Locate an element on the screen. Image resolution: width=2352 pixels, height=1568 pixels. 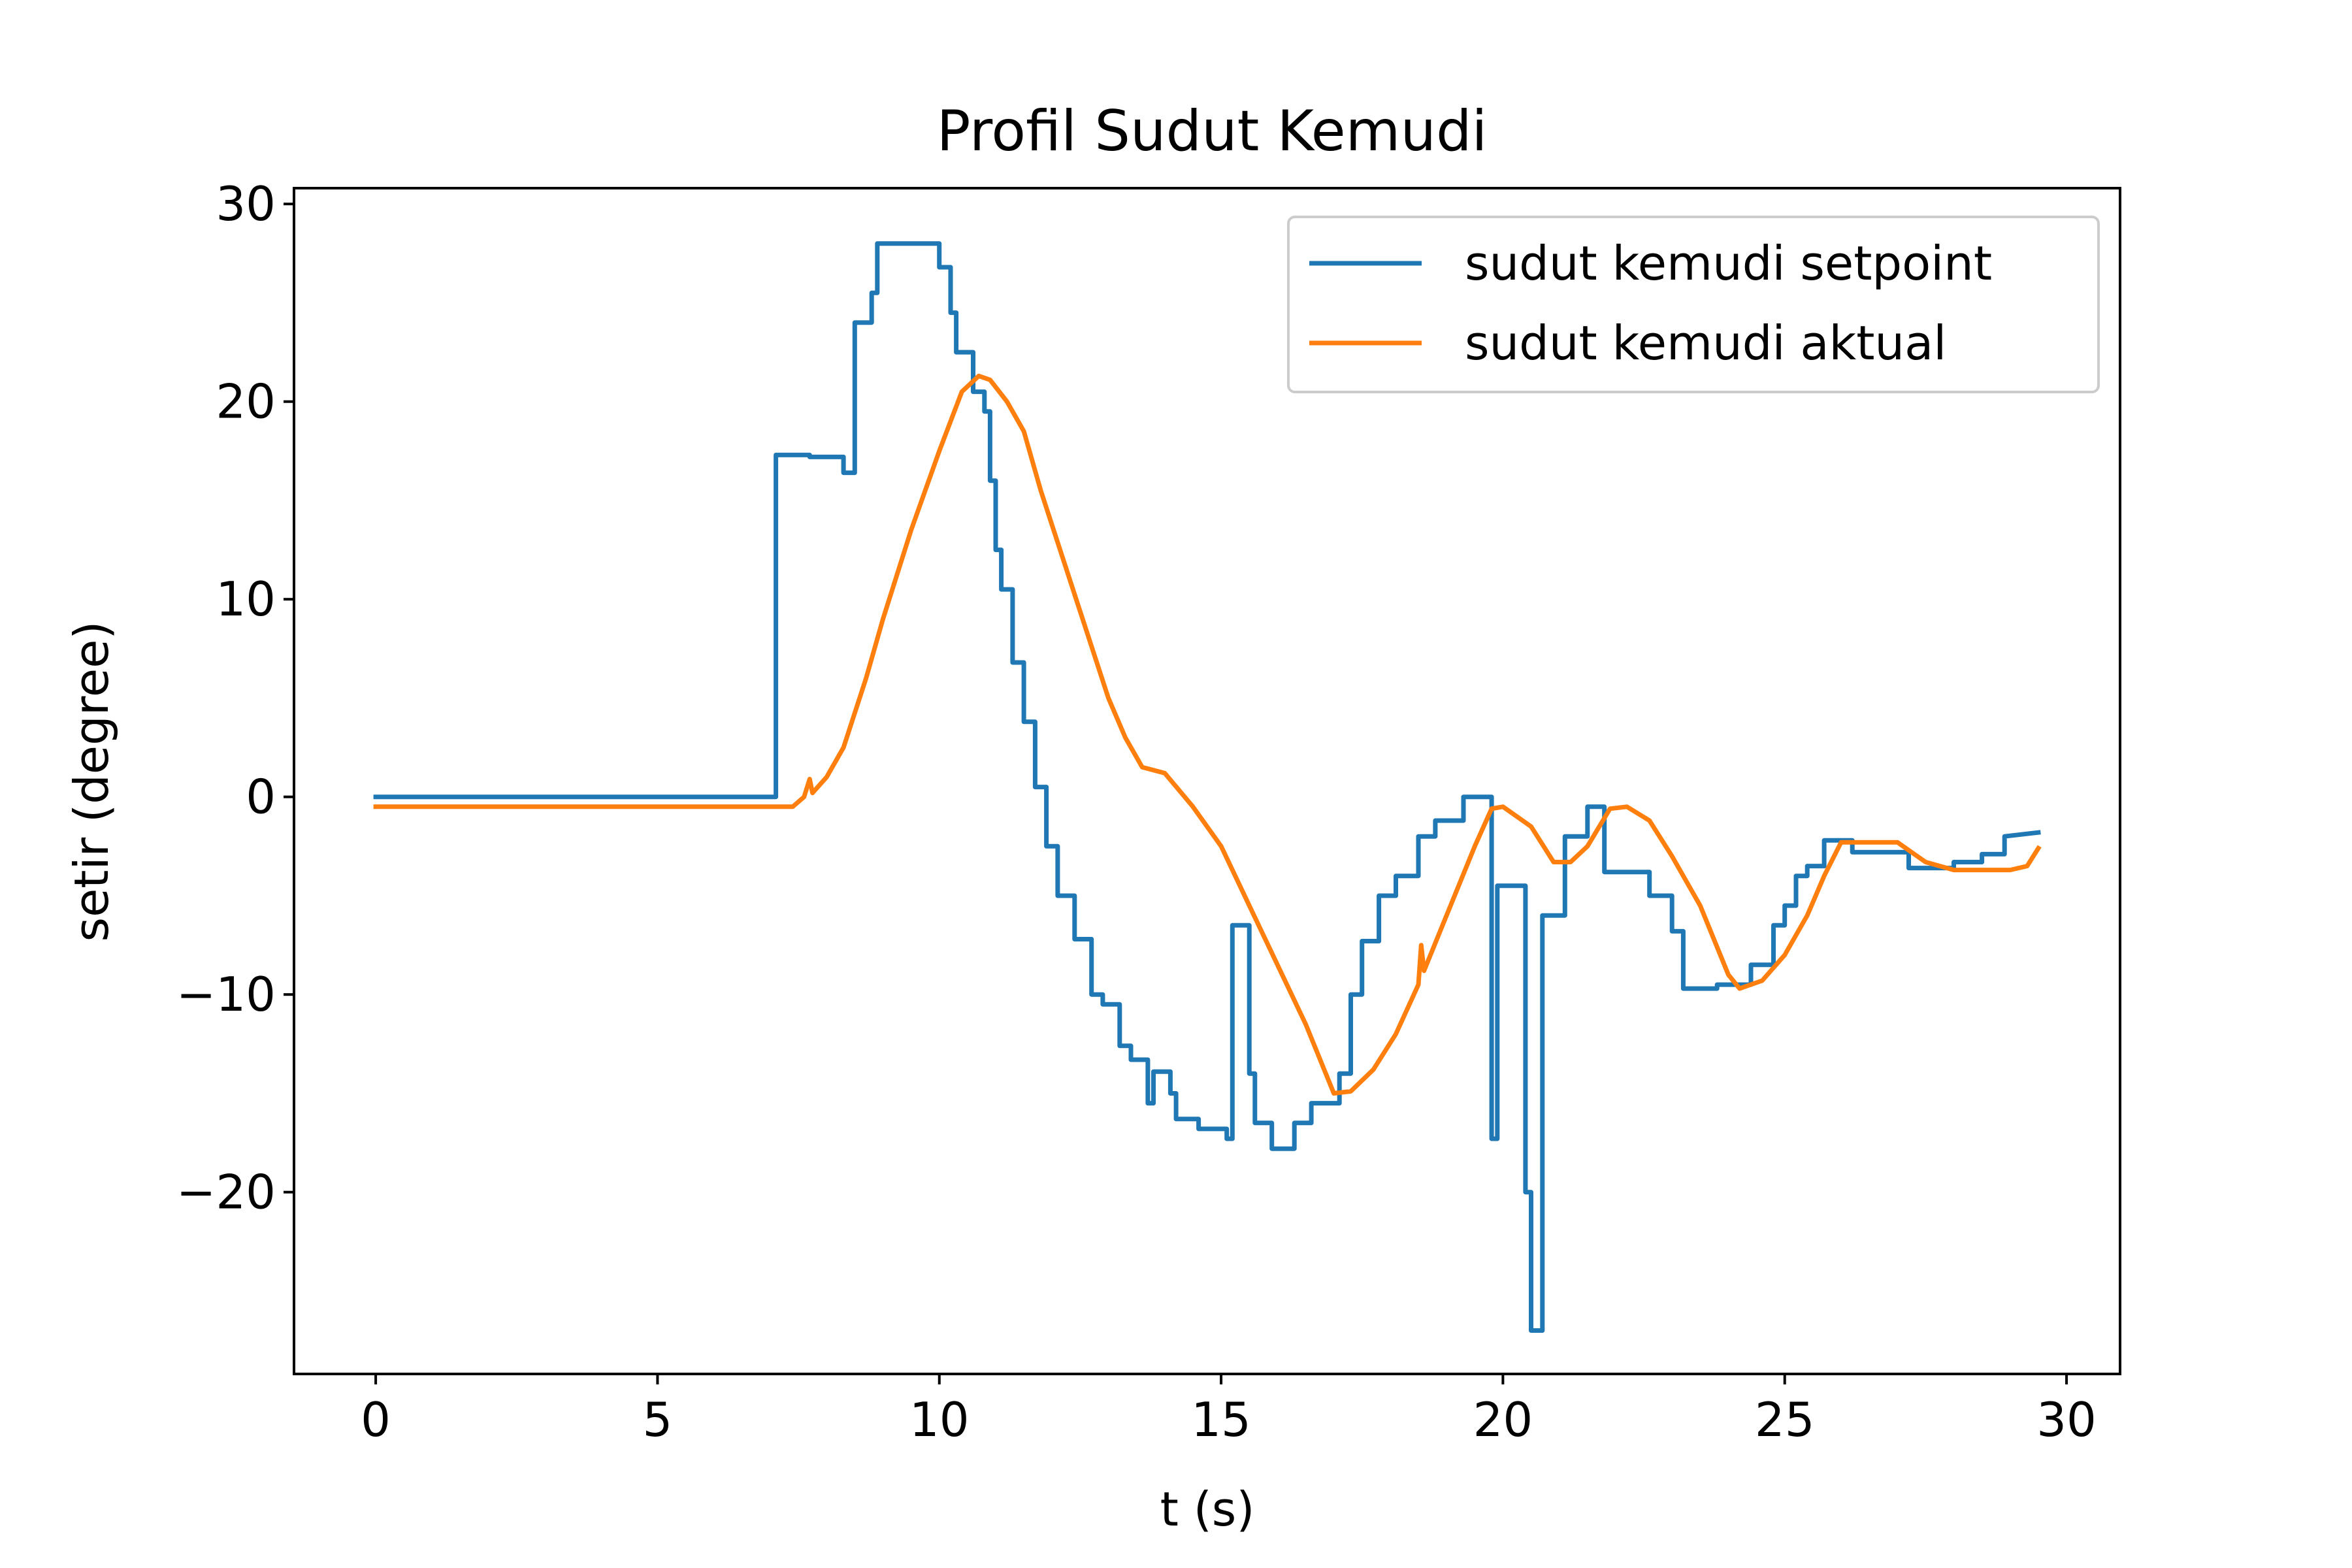
x-tick-label: 30 is located at coordinates (2066, 1419).